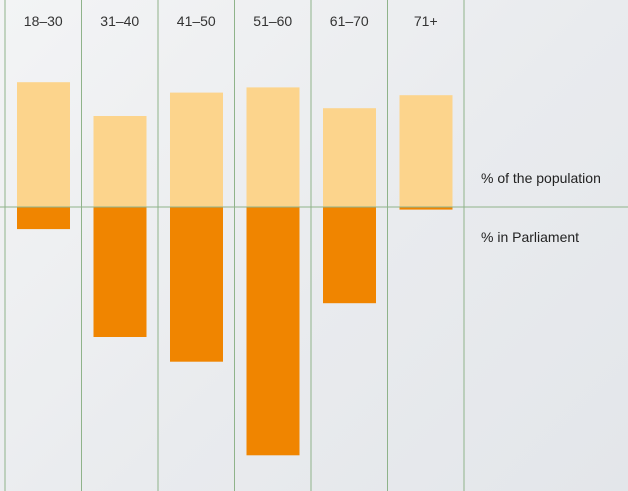 The width and height of the screenshot is (628, 491). Describe the element at coordinates (541, 178) in the screenshot. I see `population-series-label: % of the population` at that location.